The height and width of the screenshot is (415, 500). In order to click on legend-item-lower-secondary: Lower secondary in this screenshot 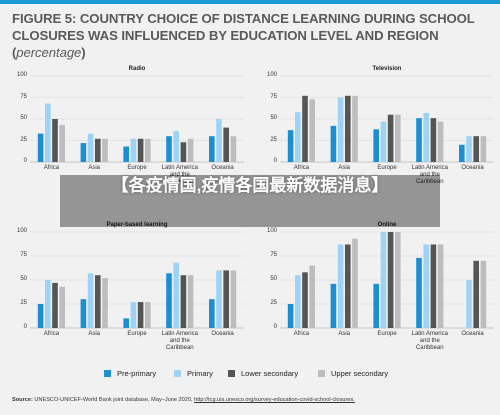, I will do `click(263, 373)`.